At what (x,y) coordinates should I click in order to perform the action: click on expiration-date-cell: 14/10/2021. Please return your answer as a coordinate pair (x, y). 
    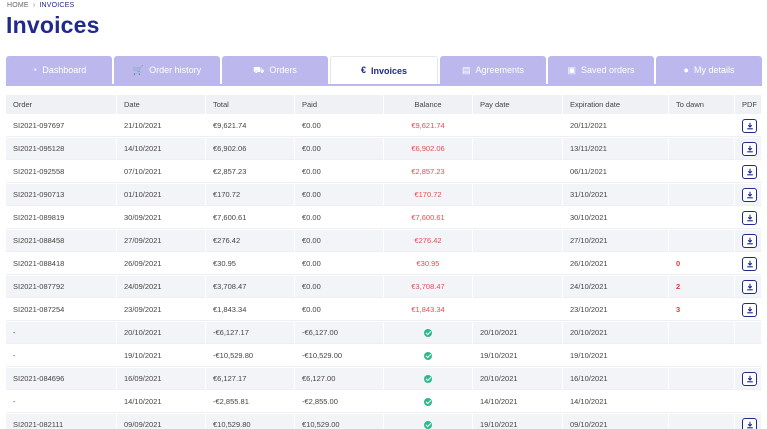
    Looking at the image, I should click on (616, 401).